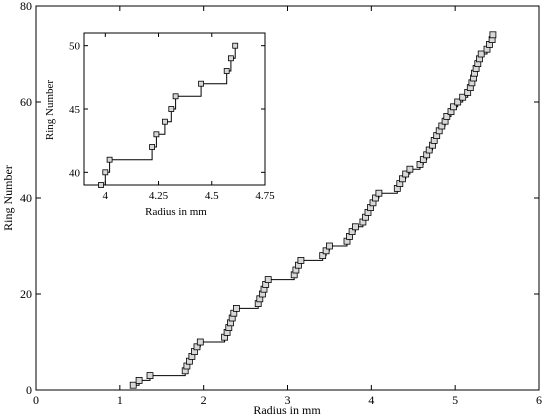  What do you see at coordinates (106, 196) in the screenshot?
I see `inset-x-tick-label: 4` at bounding box center [106, 196].